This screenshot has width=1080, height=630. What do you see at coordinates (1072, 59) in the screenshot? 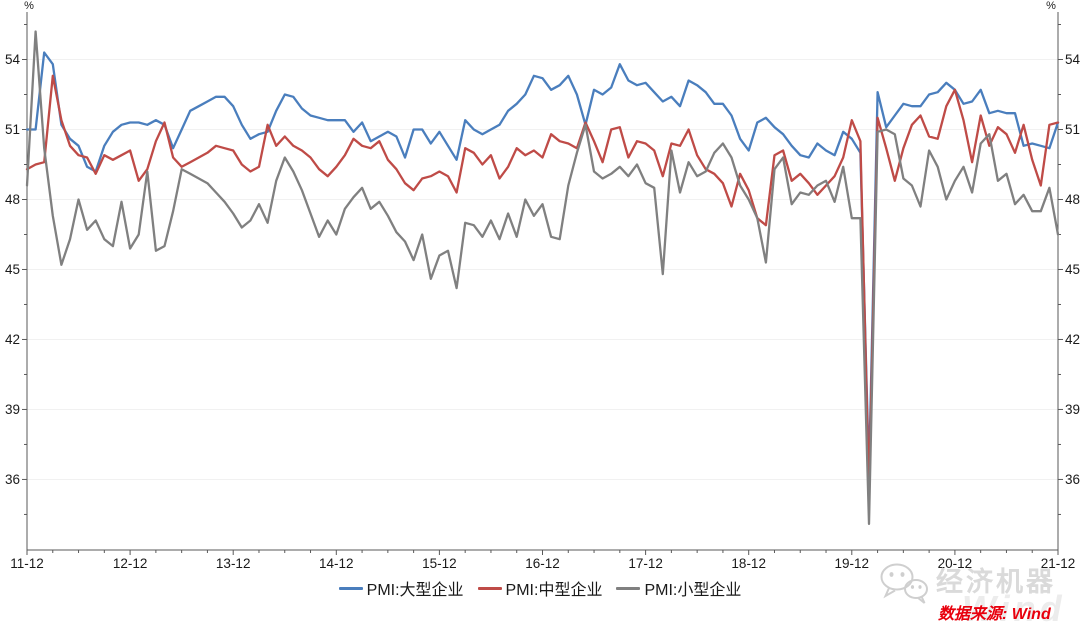
I see `y-axis-tick-label-right: 54` at bounding box center [1072, 59].